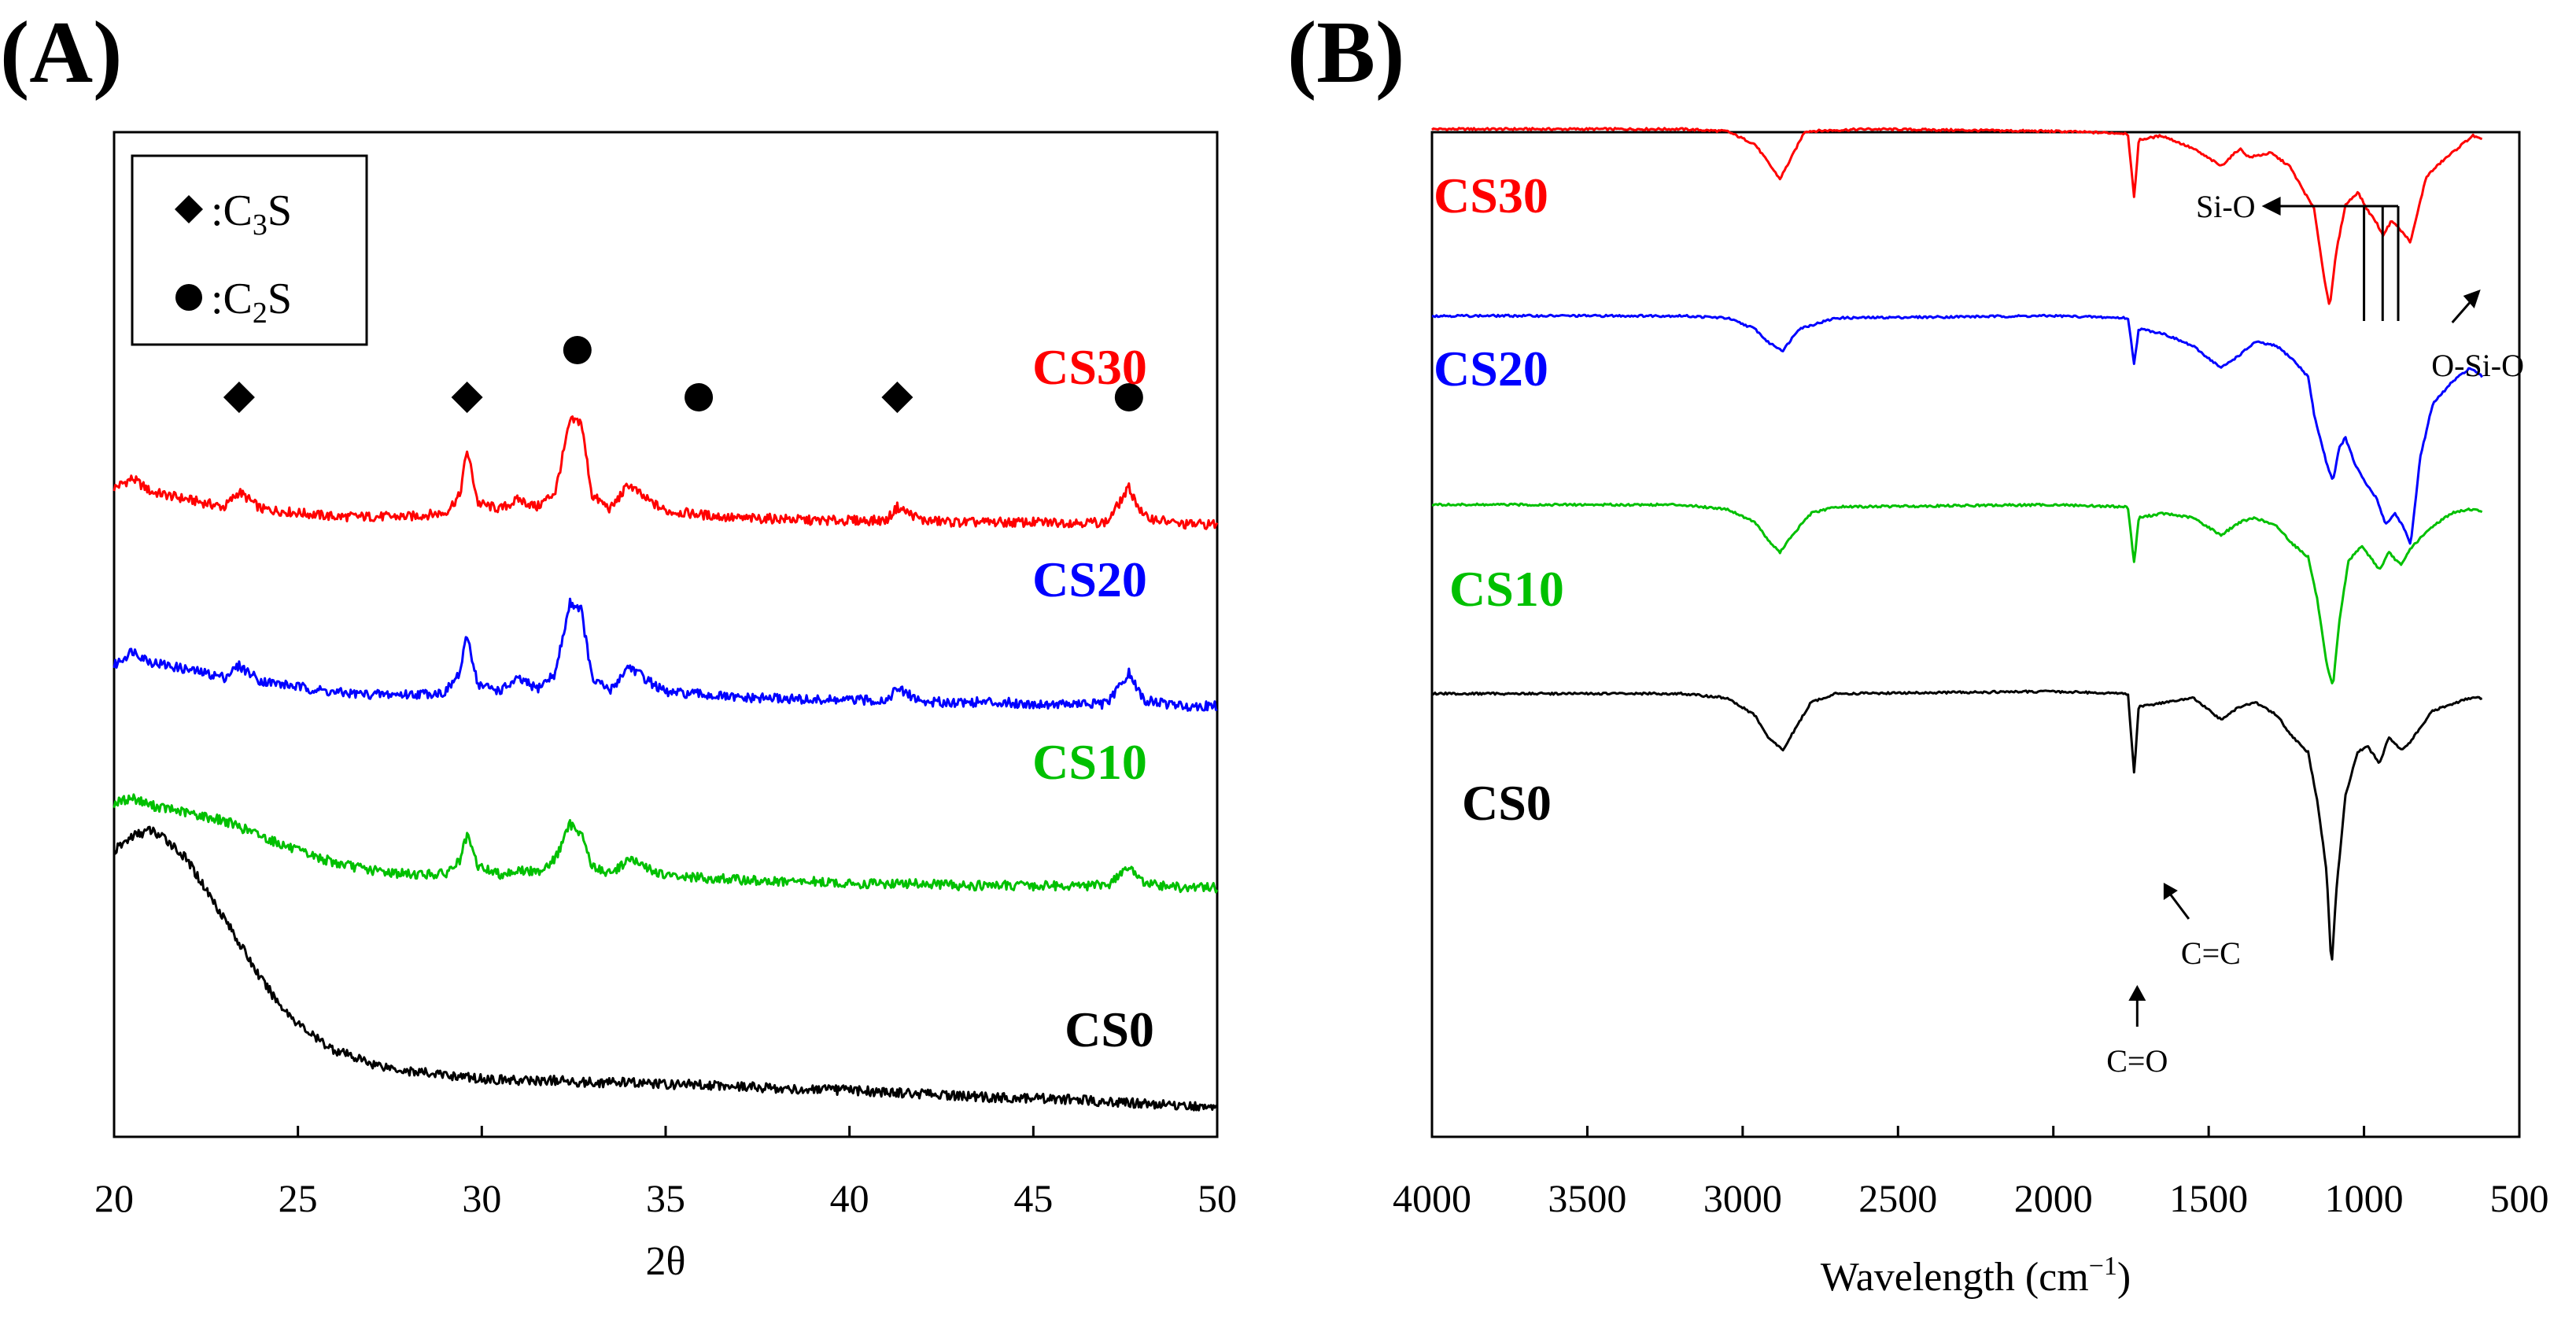 Image resolution: width=2576 pixels, height=1328 pixels. Describe the element at coordinates (2519, 1198) in the screenshot. I see `b-x-tick-label: 500` at that location.